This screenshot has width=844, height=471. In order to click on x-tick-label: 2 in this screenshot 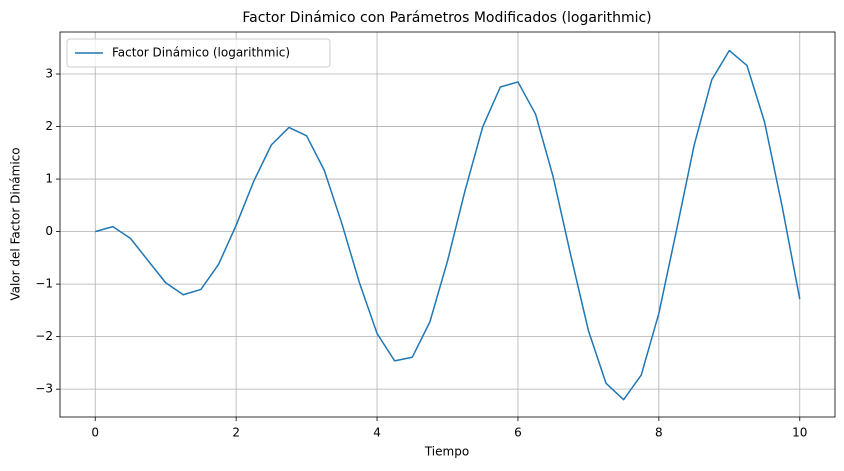, I will do `click(236, 433)`.